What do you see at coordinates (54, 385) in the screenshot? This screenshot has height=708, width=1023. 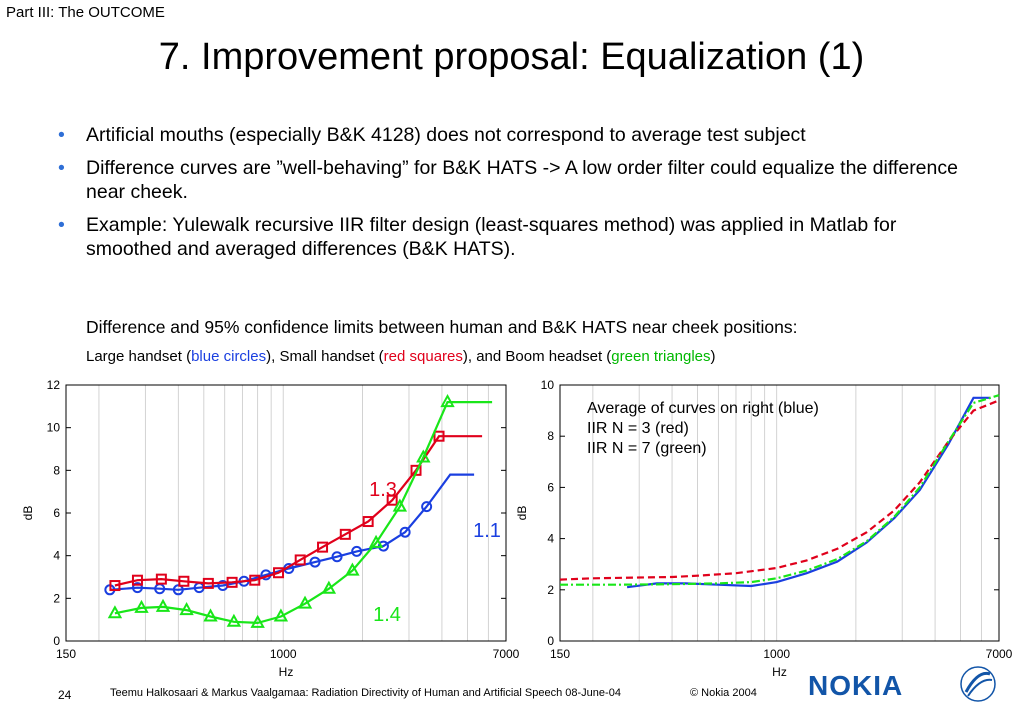 I see `y-tick-label: 12` at bounding box center [54, 385].